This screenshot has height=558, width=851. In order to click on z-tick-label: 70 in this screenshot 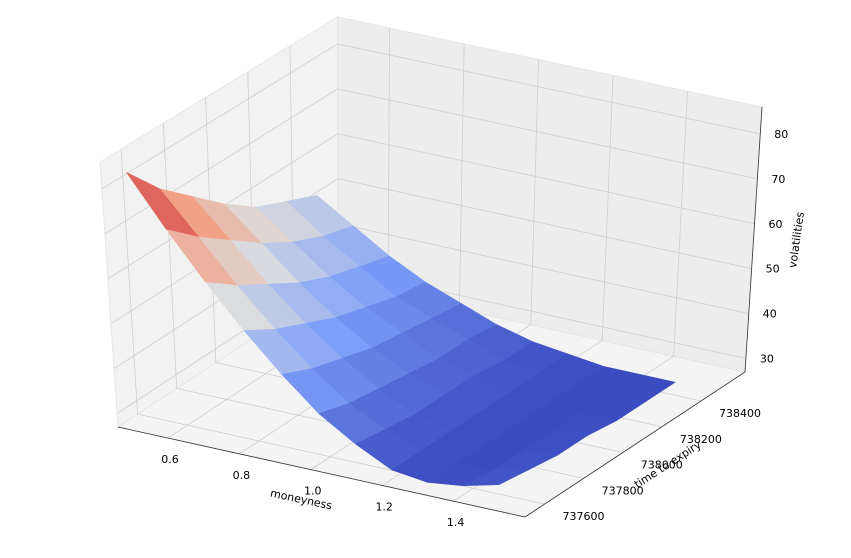, I will do `click(778, 179)`.